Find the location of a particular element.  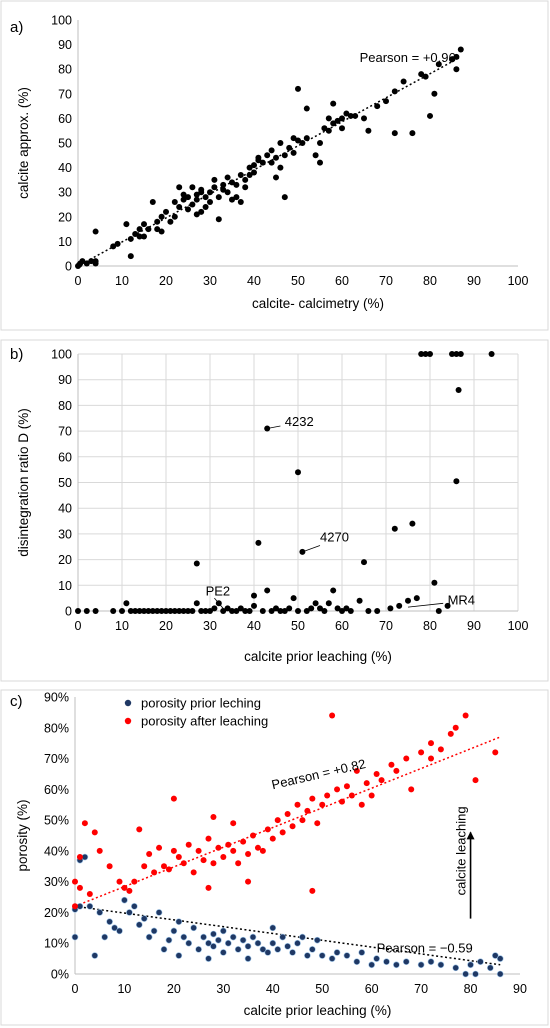

x-tick-label: 40 is located at coordinates (254, 626).